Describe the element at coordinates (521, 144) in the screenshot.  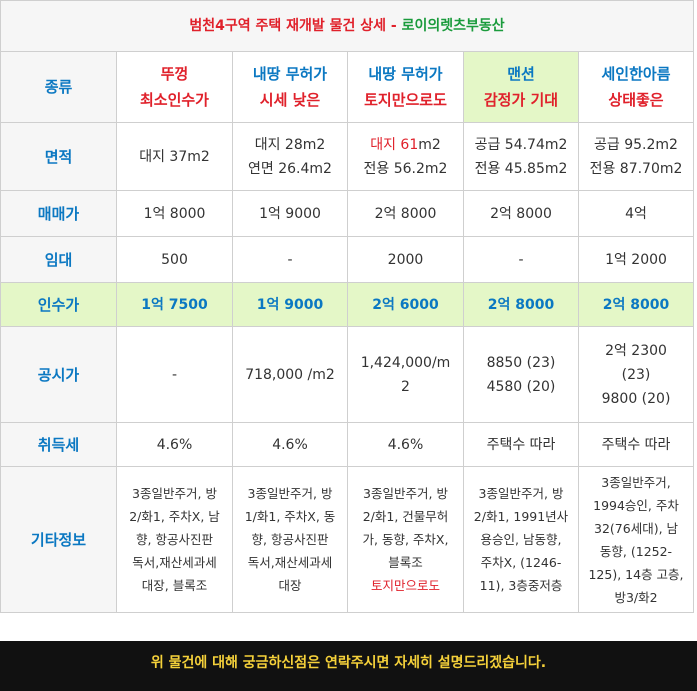
I see `area-line: 공급 54.74m2` at that location.